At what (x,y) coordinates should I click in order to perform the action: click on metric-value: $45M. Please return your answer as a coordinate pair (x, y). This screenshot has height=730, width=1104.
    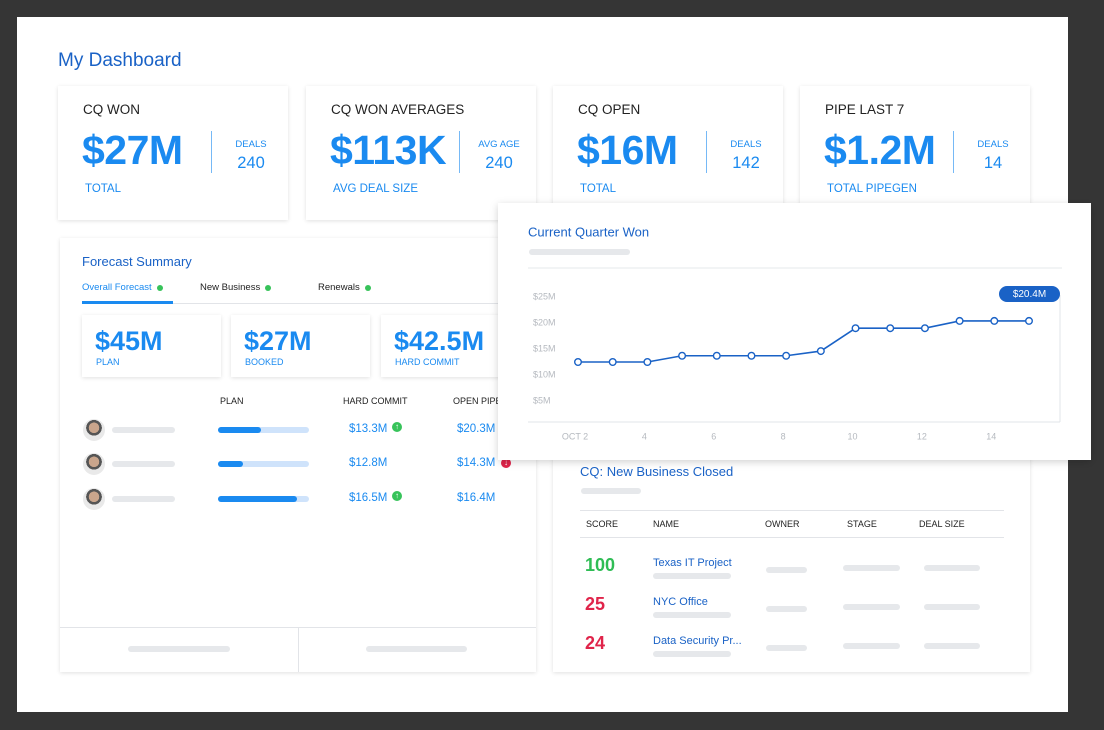
    Looking at the image, I should click on (129, 340).